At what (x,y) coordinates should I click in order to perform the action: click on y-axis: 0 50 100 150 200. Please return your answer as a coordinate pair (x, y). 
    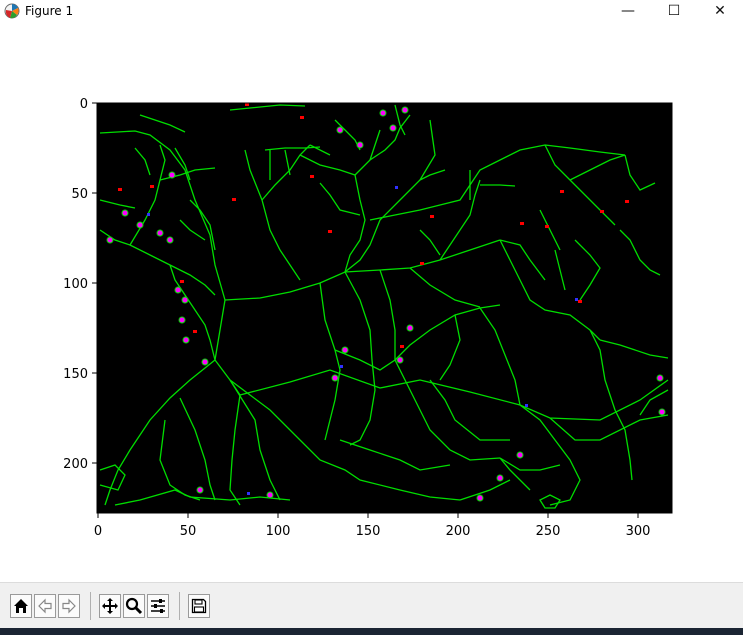
    Looking at the image, I should click on (80, 284).